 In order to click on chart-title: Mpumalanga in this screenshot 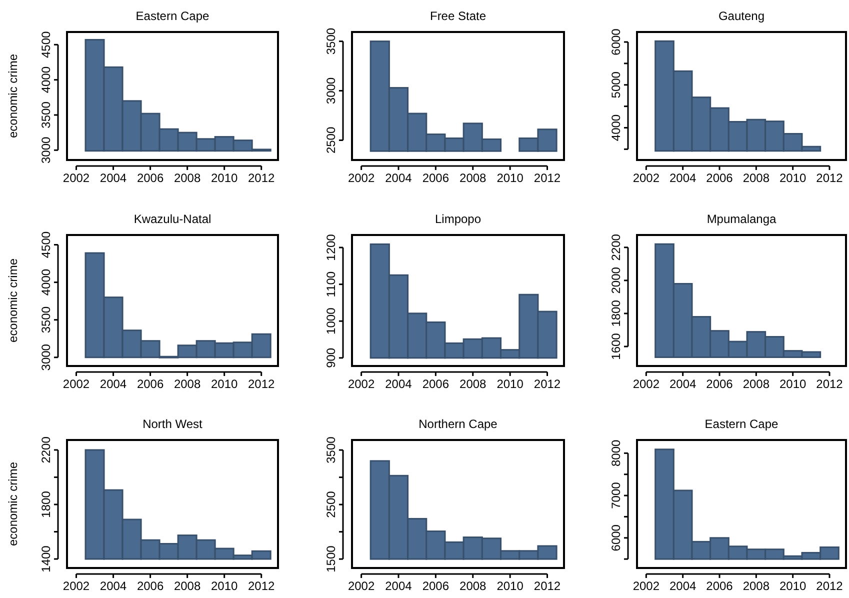, I will do `click(741, 219)`.